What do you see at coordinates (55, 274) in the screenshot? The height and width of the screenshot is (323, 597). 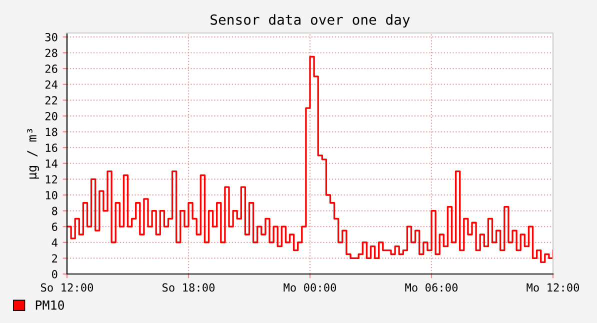 I see `y-tick-label: 0` at bounding box center [55, 274].